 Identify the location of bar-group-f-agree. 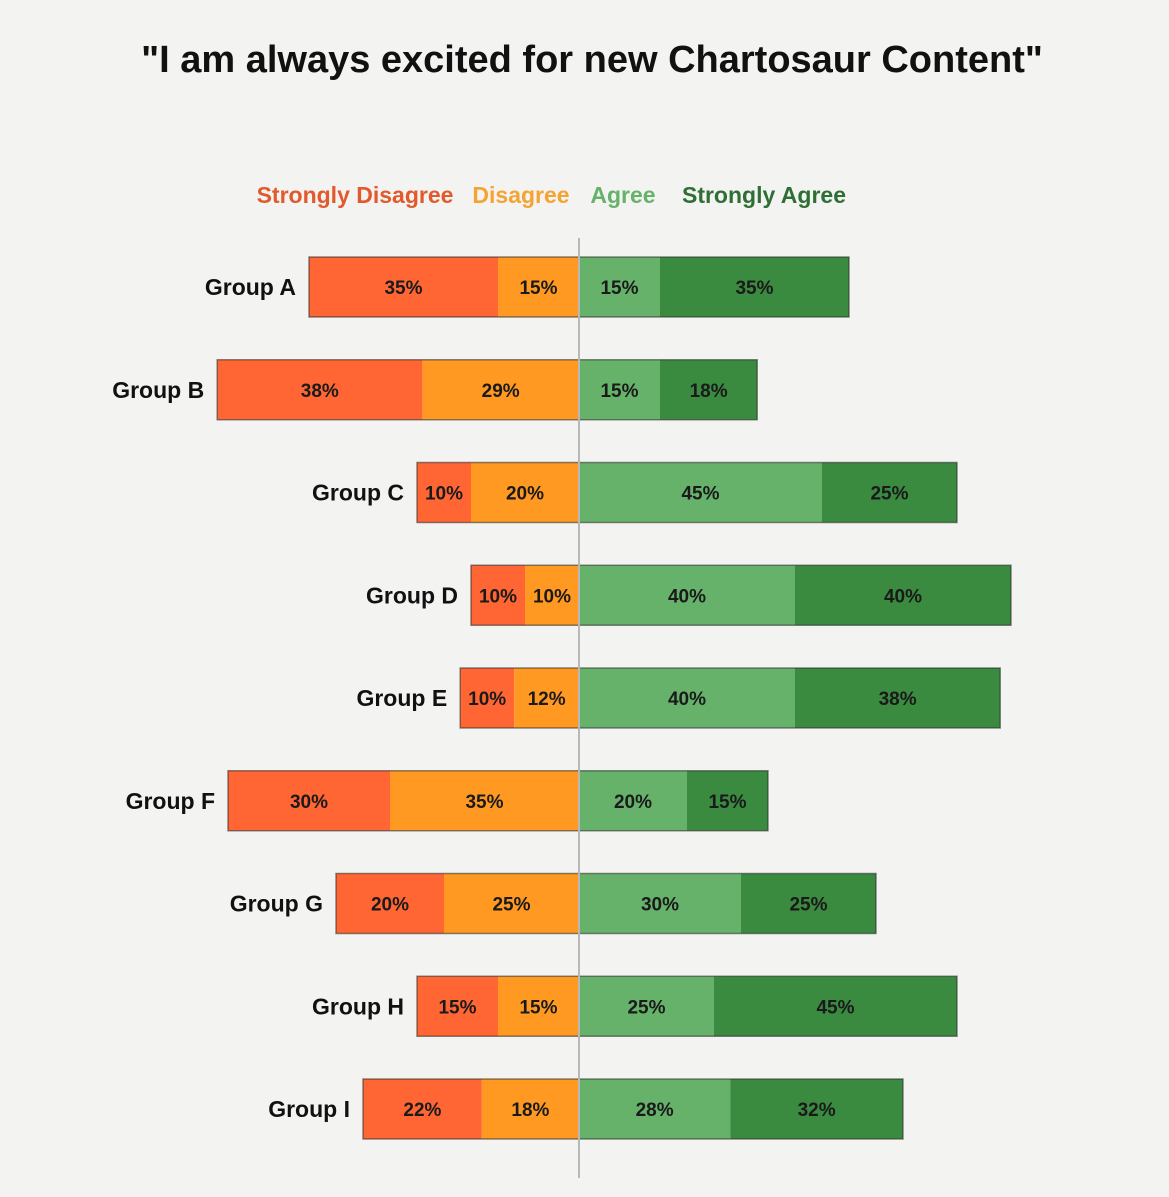
(633, 800).